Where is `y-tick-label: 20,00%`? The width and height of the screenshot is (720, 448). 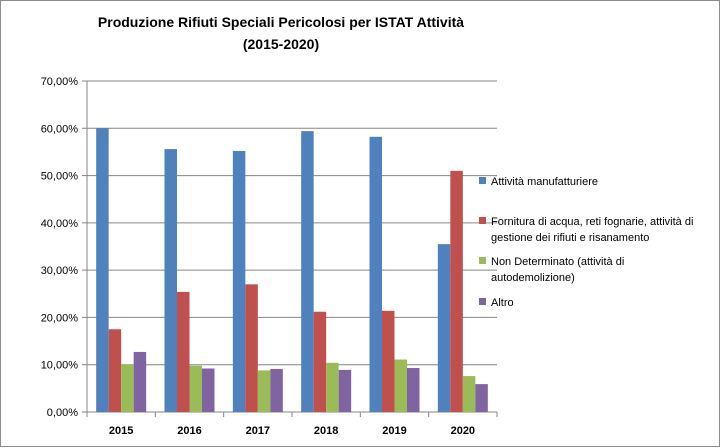
y-tick-label: 20,00% is located at coordinates (60, 318).